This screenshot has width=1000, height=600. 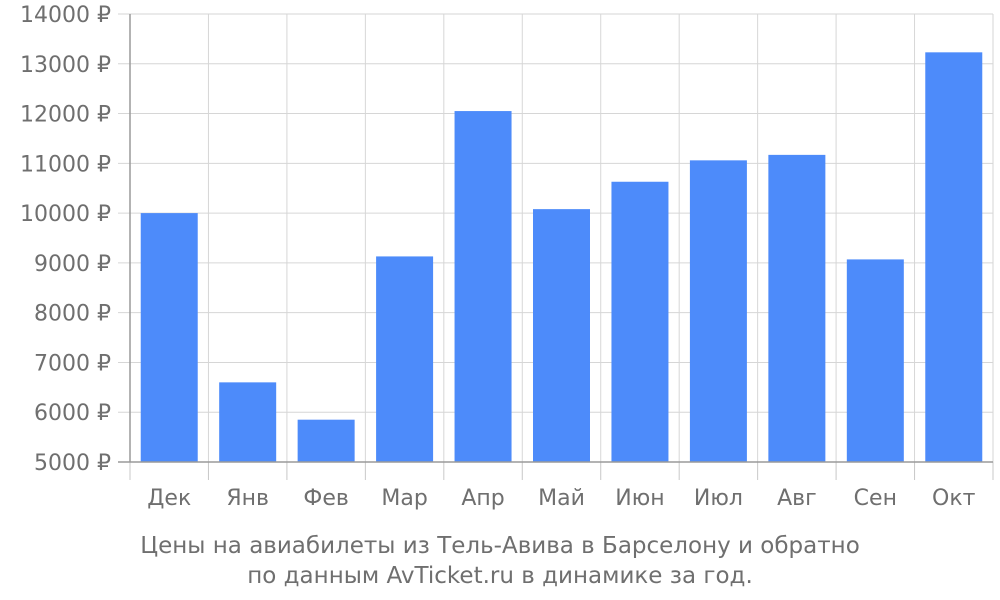 I want to click on x-tick-label: Апр, so click(x=482, y=498).